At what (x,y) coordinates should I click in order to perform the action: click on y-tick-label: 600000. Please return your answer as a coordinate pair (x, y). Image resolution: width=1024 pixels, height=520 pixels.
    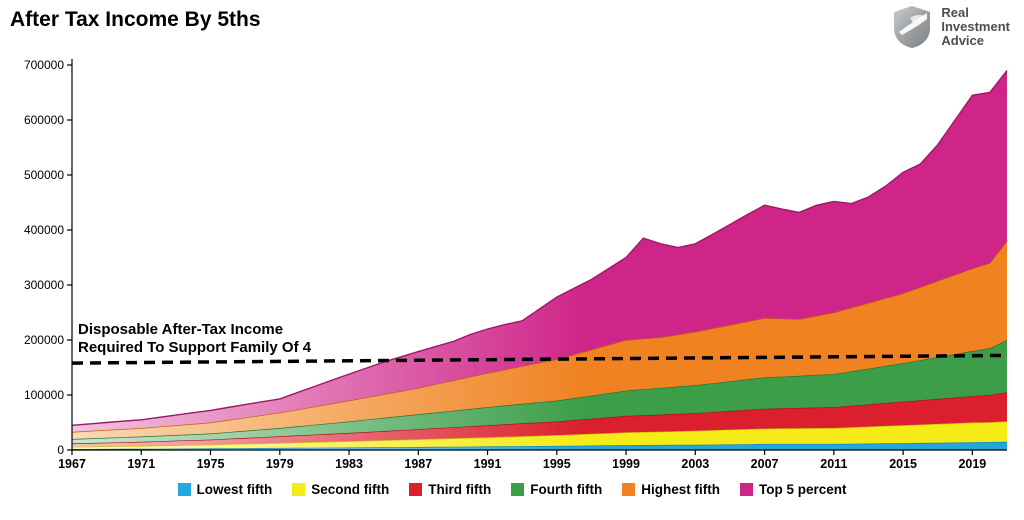
    Looking at the image, I should click on (44, 120).